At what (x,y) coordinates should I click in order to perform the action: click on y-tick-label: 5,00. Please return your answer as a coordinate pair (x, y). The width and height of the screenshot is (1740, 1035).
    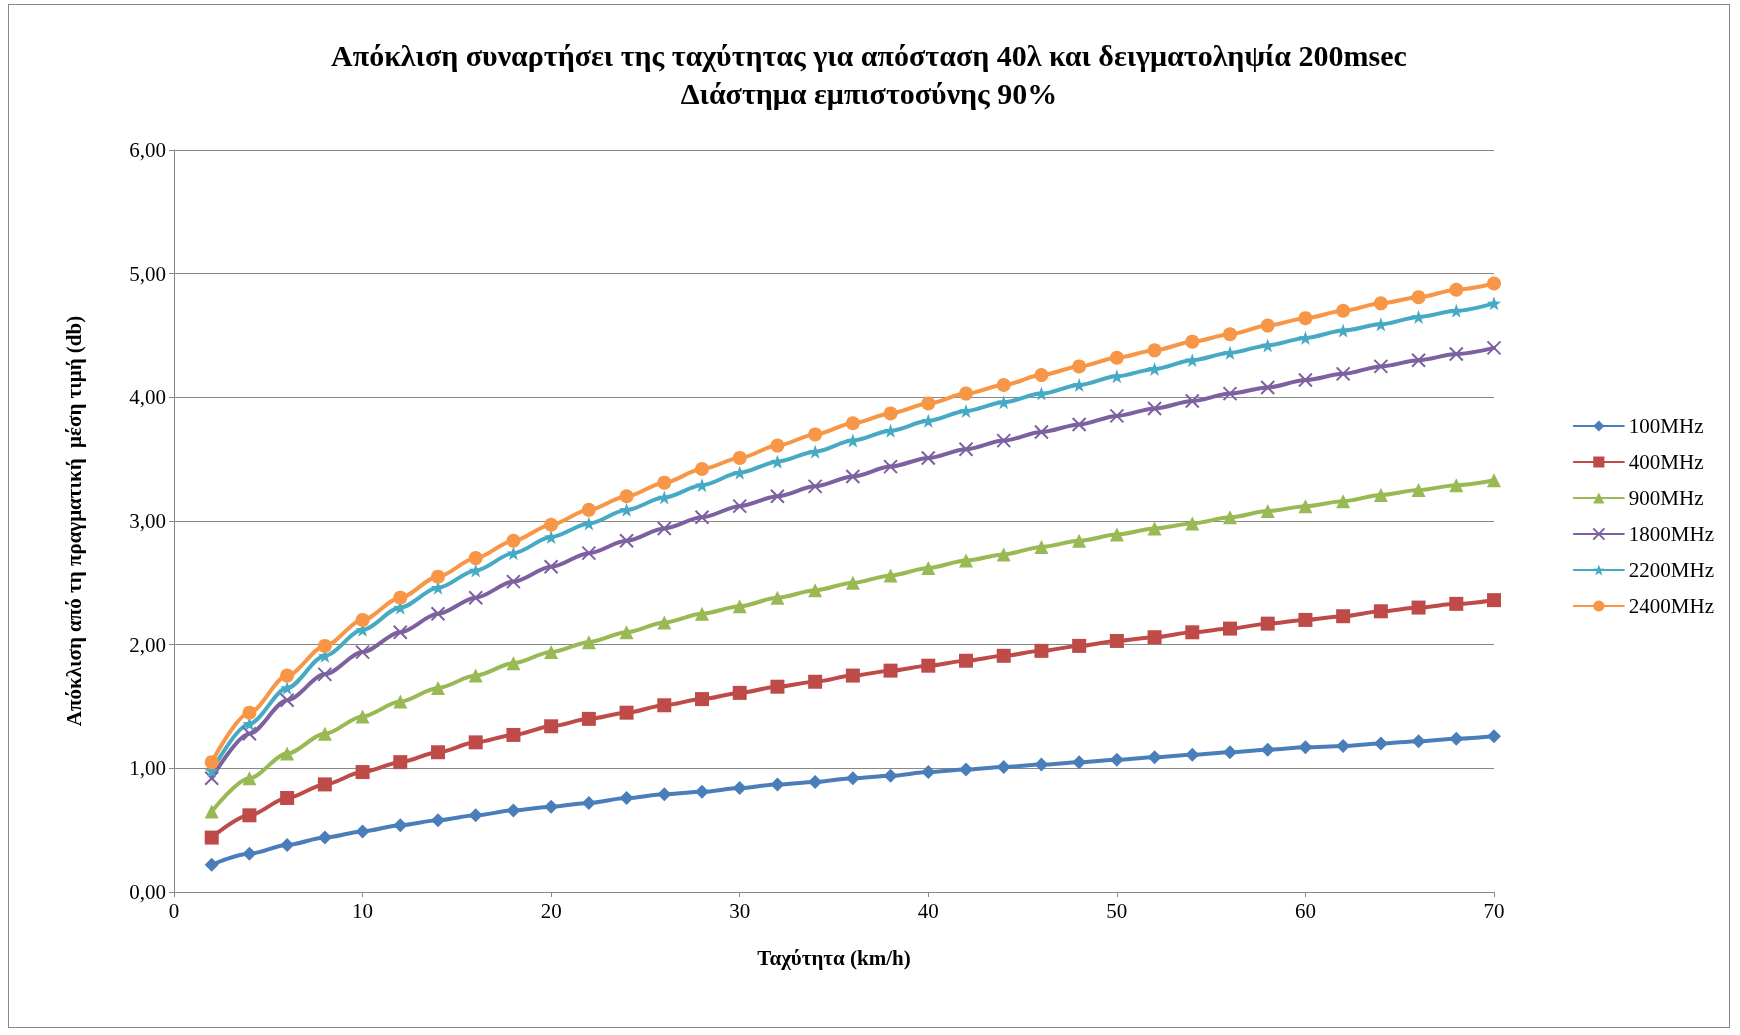
    Looking at the image, I should click on (147, 273).